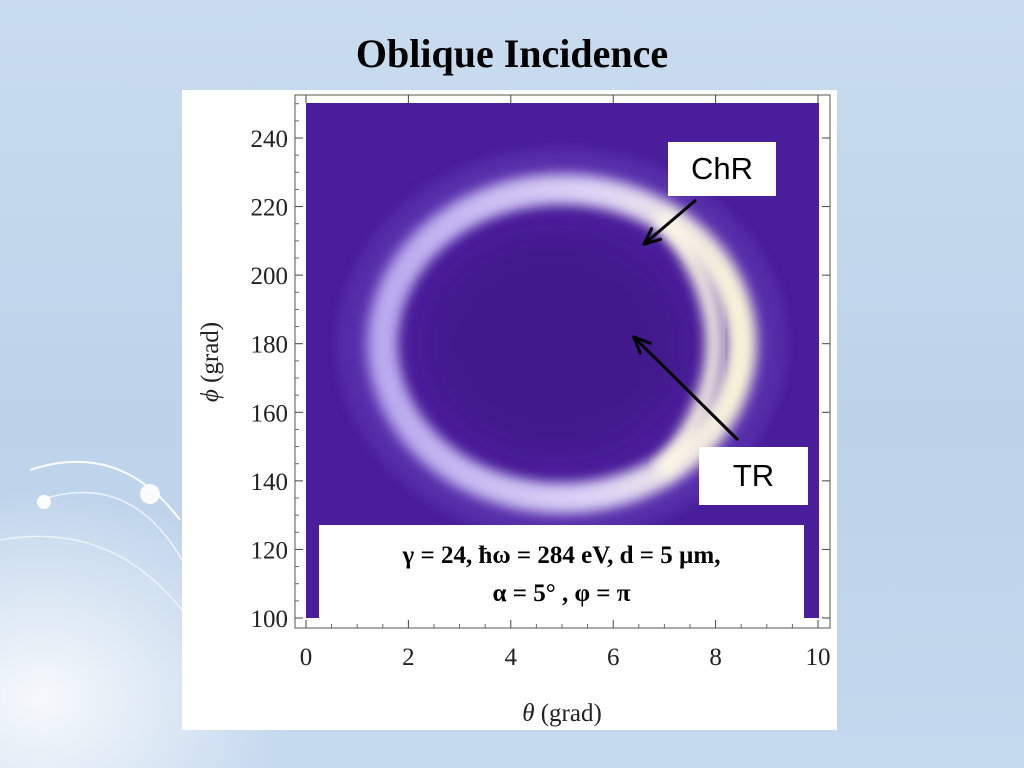 Image resolution: width=1024 pixels, height=768 pixels. What do you see at coordinates (722, 169) in the screenshot?
I see `chr-label: ChR` at bounding box center [722, 169].